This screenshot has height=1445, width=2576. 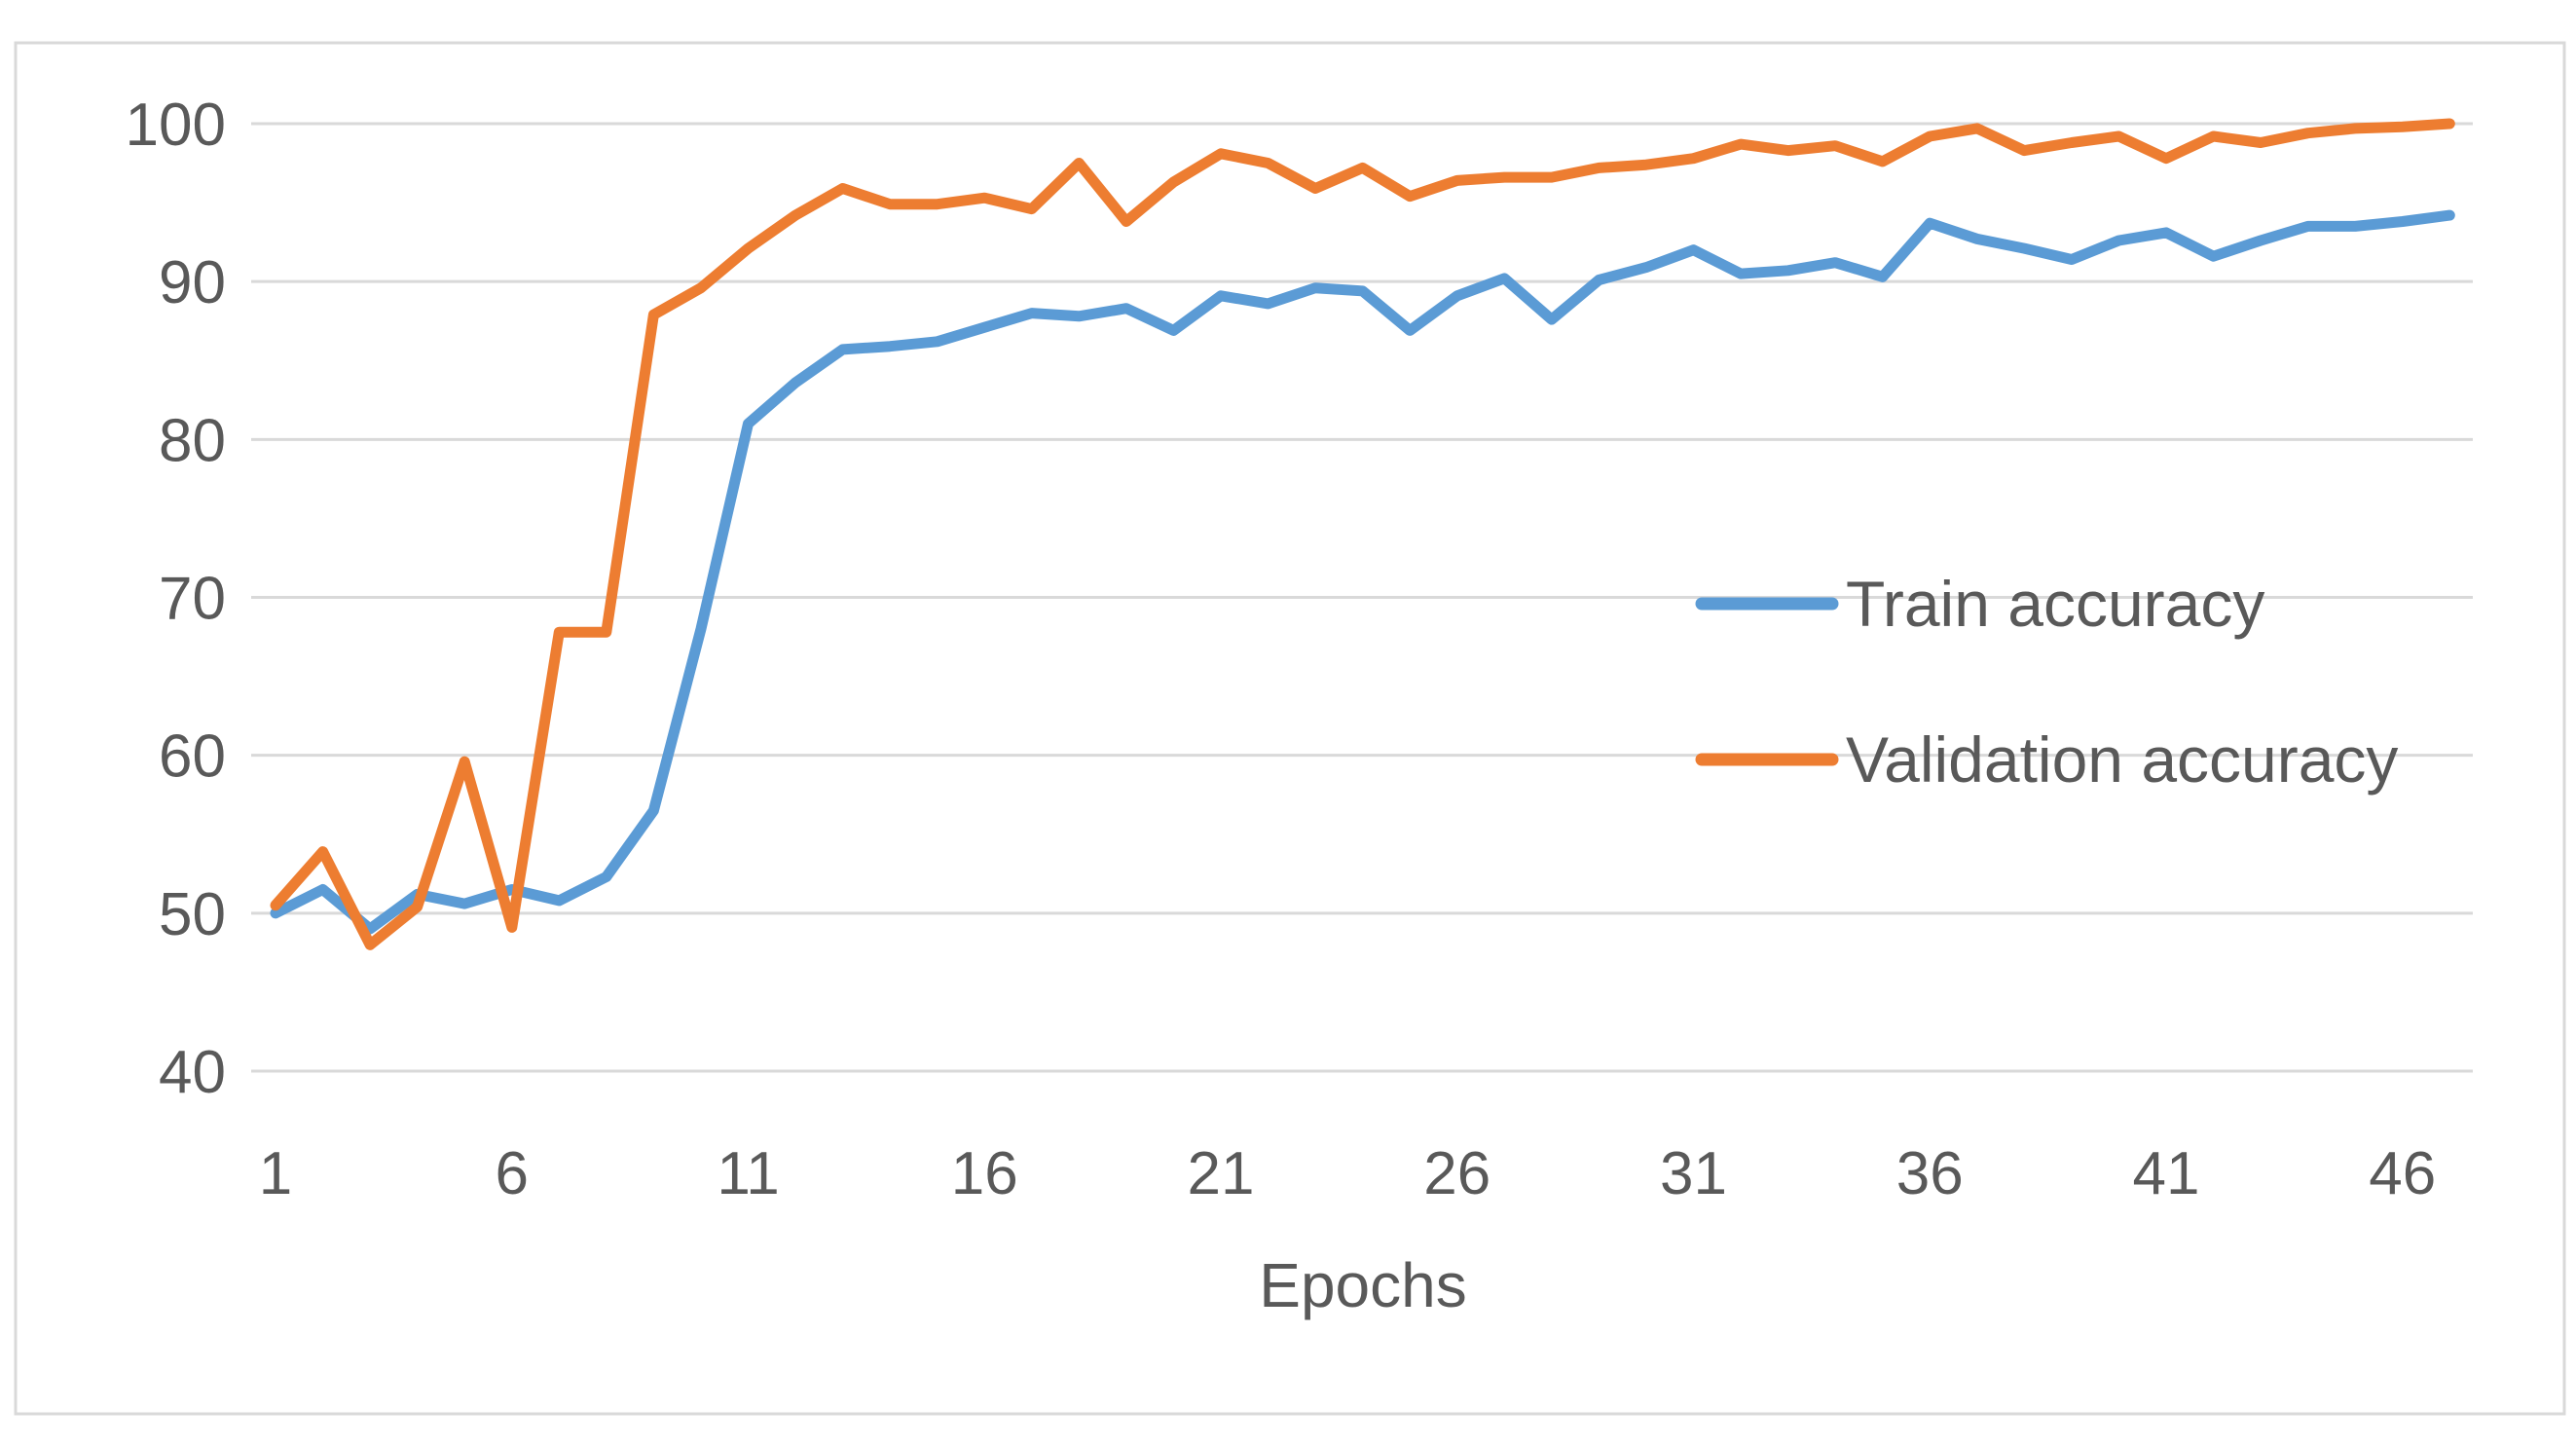 I want to click on legend-label-validation-accuracy: Validation accuracy, so click(x=2122, y=759).